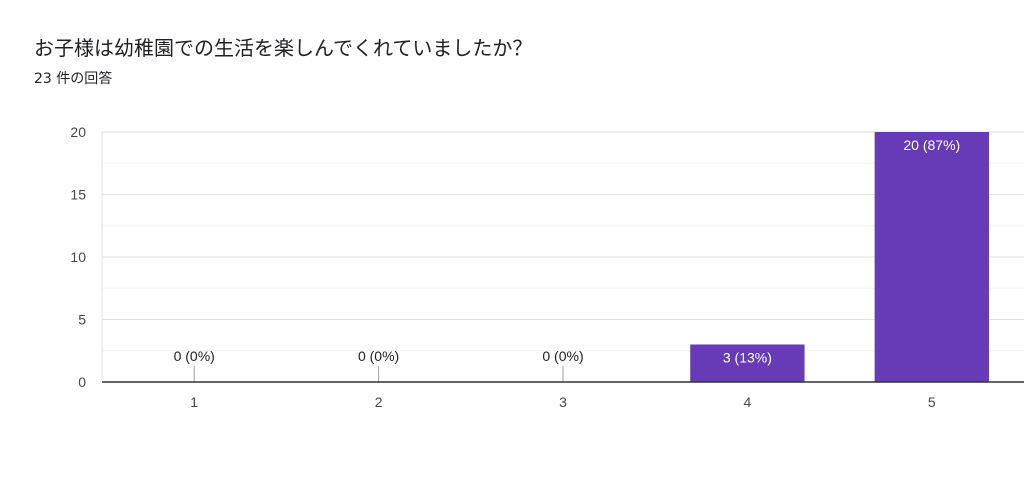  What do you see at coordinates (747, 358) in the screenshot?
I see `bar-data-label: 3 (13%)` at bounding box center [747, 358].